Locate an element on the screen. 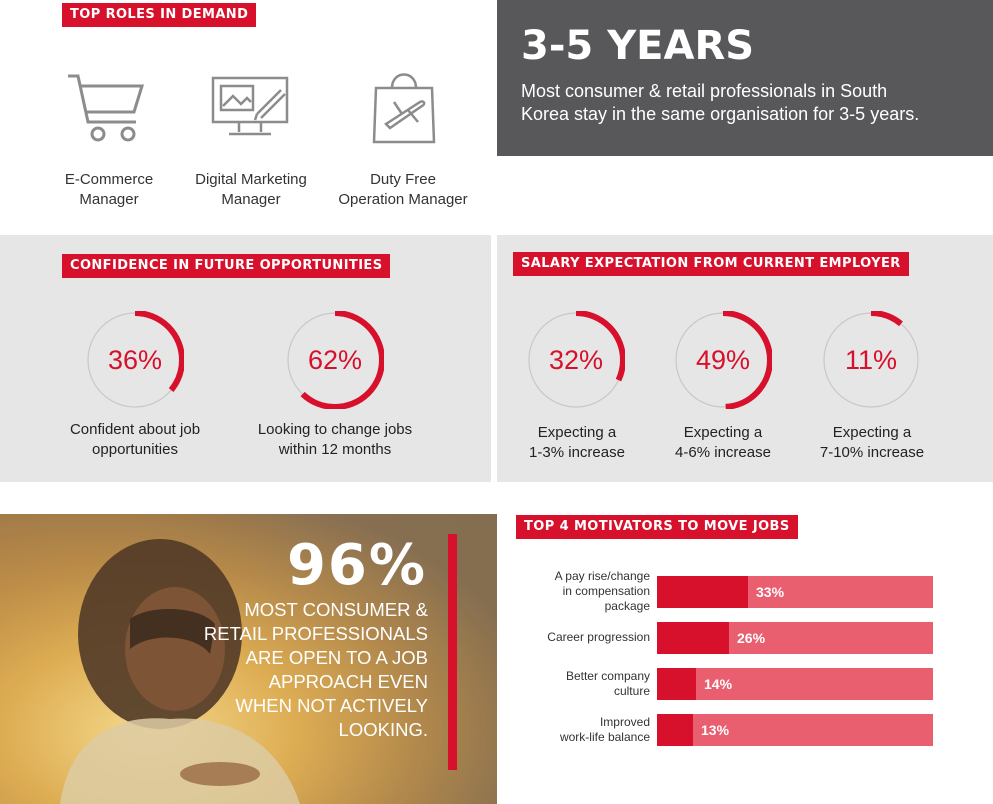 This screenshot has width=993, height=804. motivator-label: Improved work-life balance is located at coordinates (604, 729).